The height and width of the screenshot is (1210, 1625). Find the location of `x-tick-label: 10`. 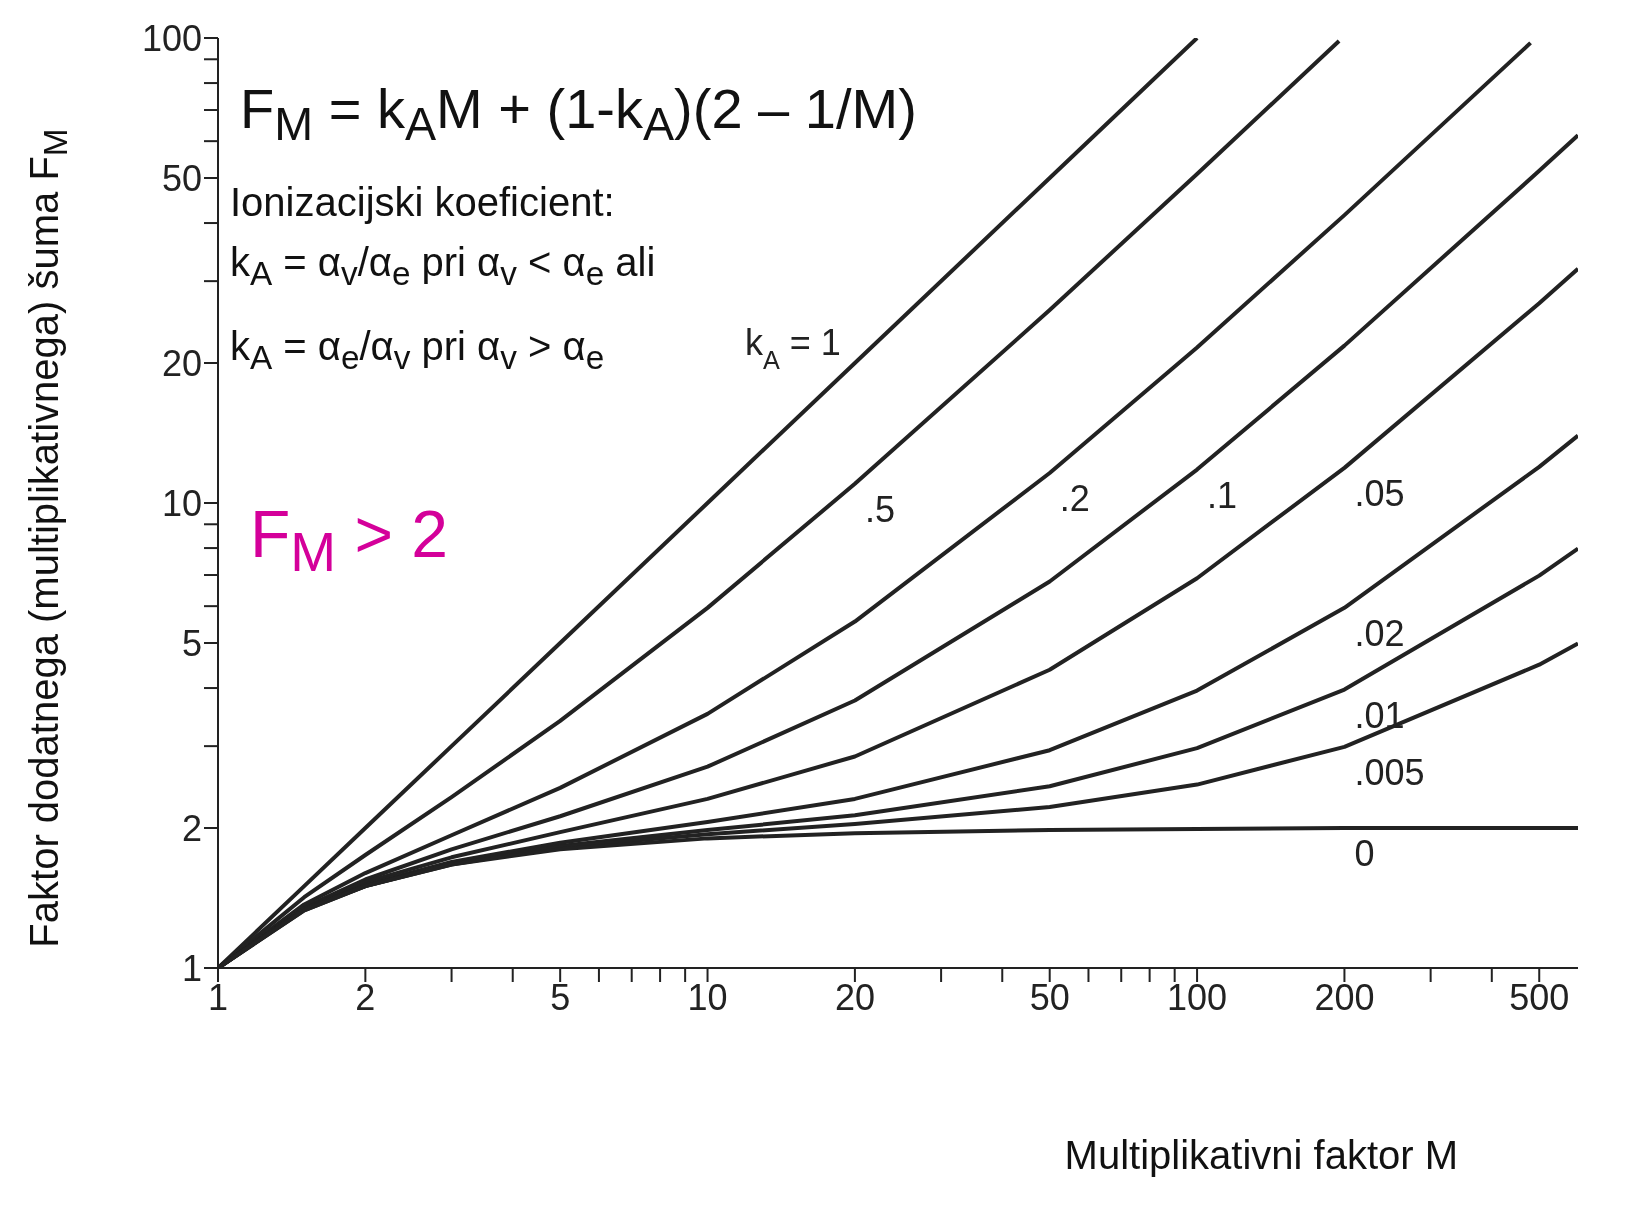

x-tick-label: 10 is located at coordinates (707, 997).